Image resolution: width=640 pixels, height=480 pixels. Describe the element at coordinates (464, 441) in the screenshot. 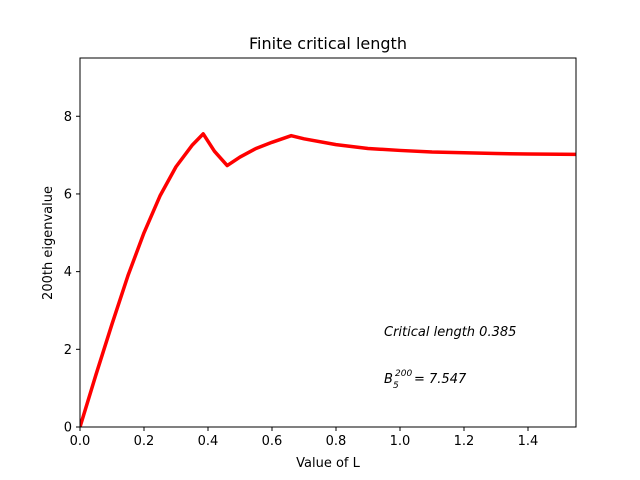

I see `x-tick-label: 1.2` at that location.